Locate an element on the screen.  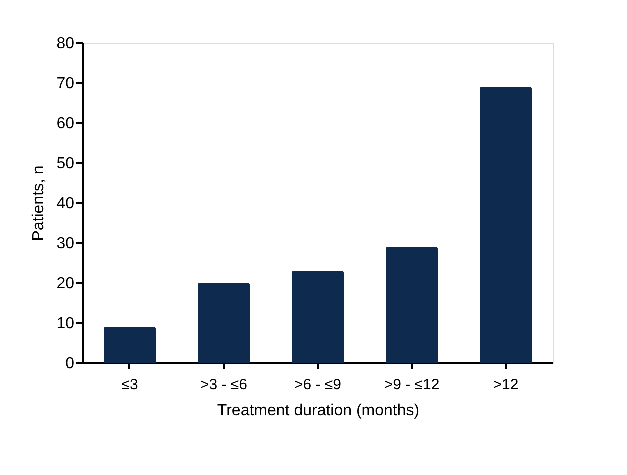
y-tick-label: 50 is located at coordinates (65, 164).